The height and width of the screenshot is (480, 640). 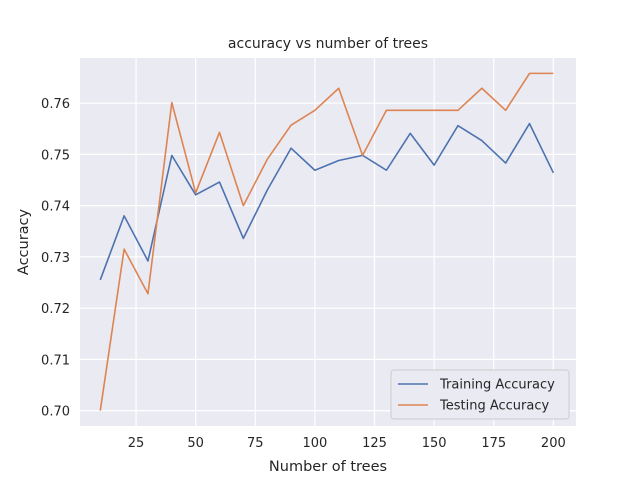 I want to click on x-tick-label: 25, so click(x=136, y=443).